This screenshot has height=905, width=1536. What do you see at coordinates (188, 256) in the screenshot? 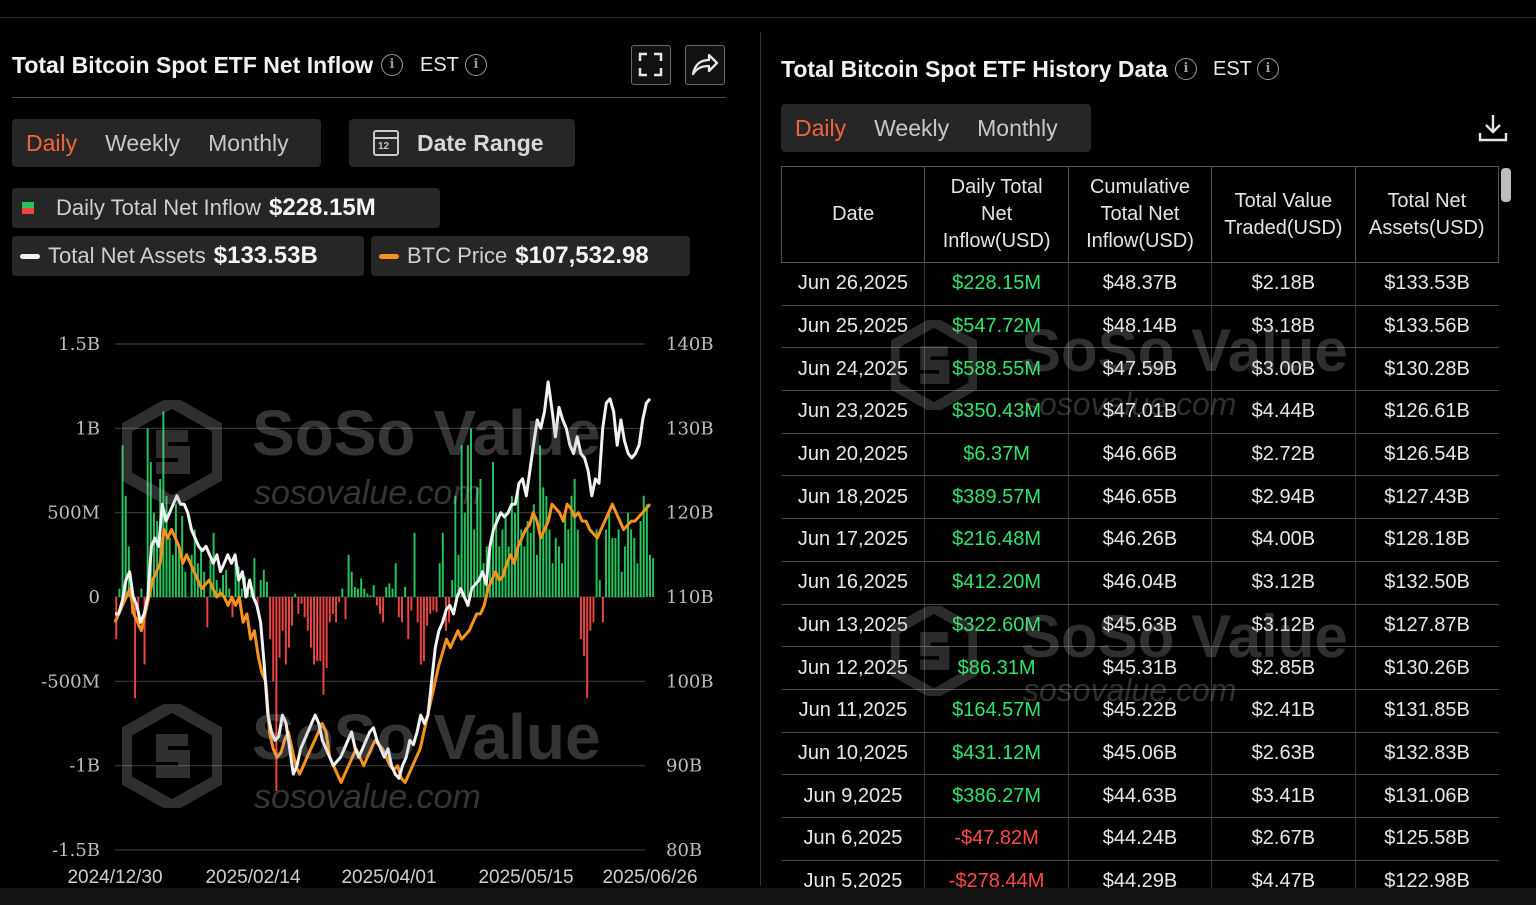
I see `legend-assets: Total Net Assets $133.53B` at bounding box center [188, 256].